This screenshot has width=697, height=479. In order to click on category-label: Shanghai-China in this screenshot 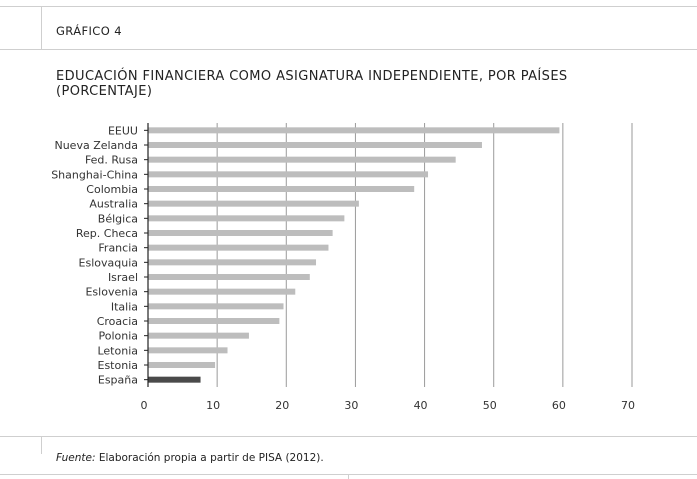, I will do `click(94, 174)`.